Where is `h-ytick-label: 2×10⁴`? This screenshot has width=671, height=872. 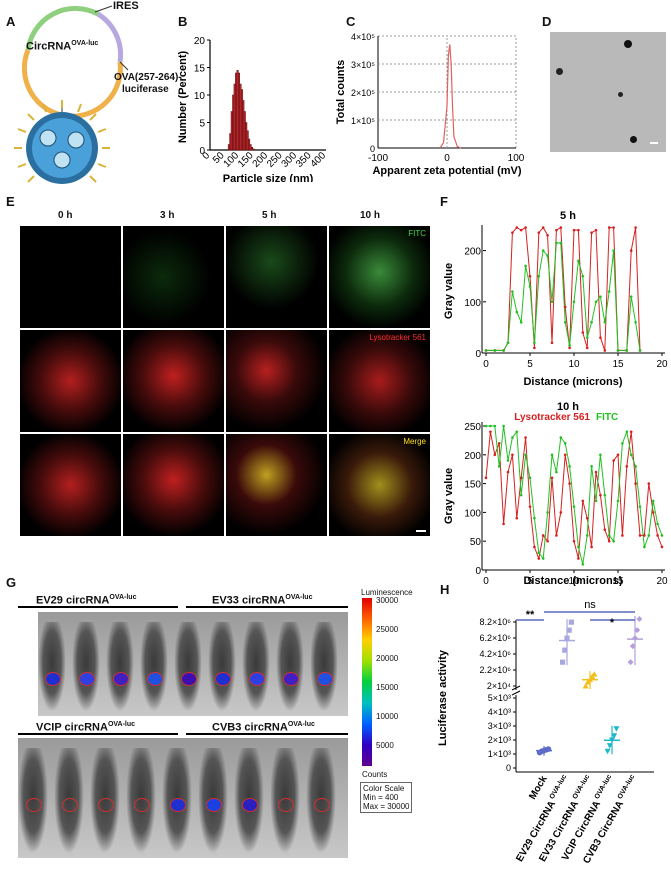
h-ytick-label: 2×10⁴ is located at coordinates (499, 686).